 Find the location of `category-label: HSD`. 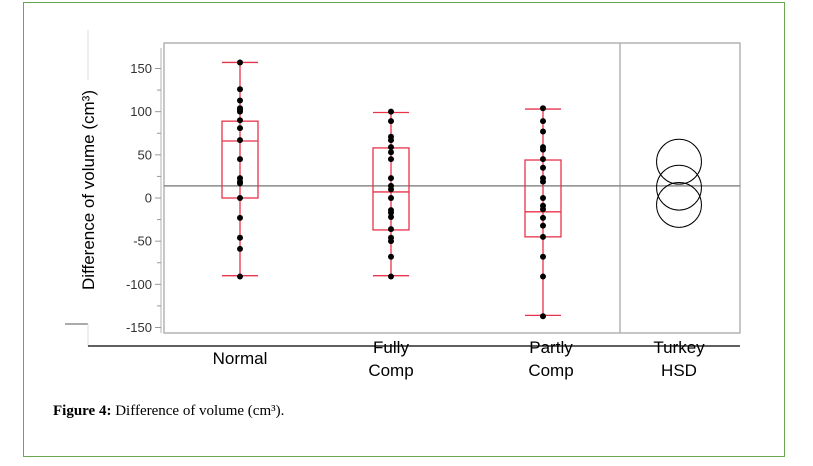

category-label: HSD is located at coordinates (679, 370).